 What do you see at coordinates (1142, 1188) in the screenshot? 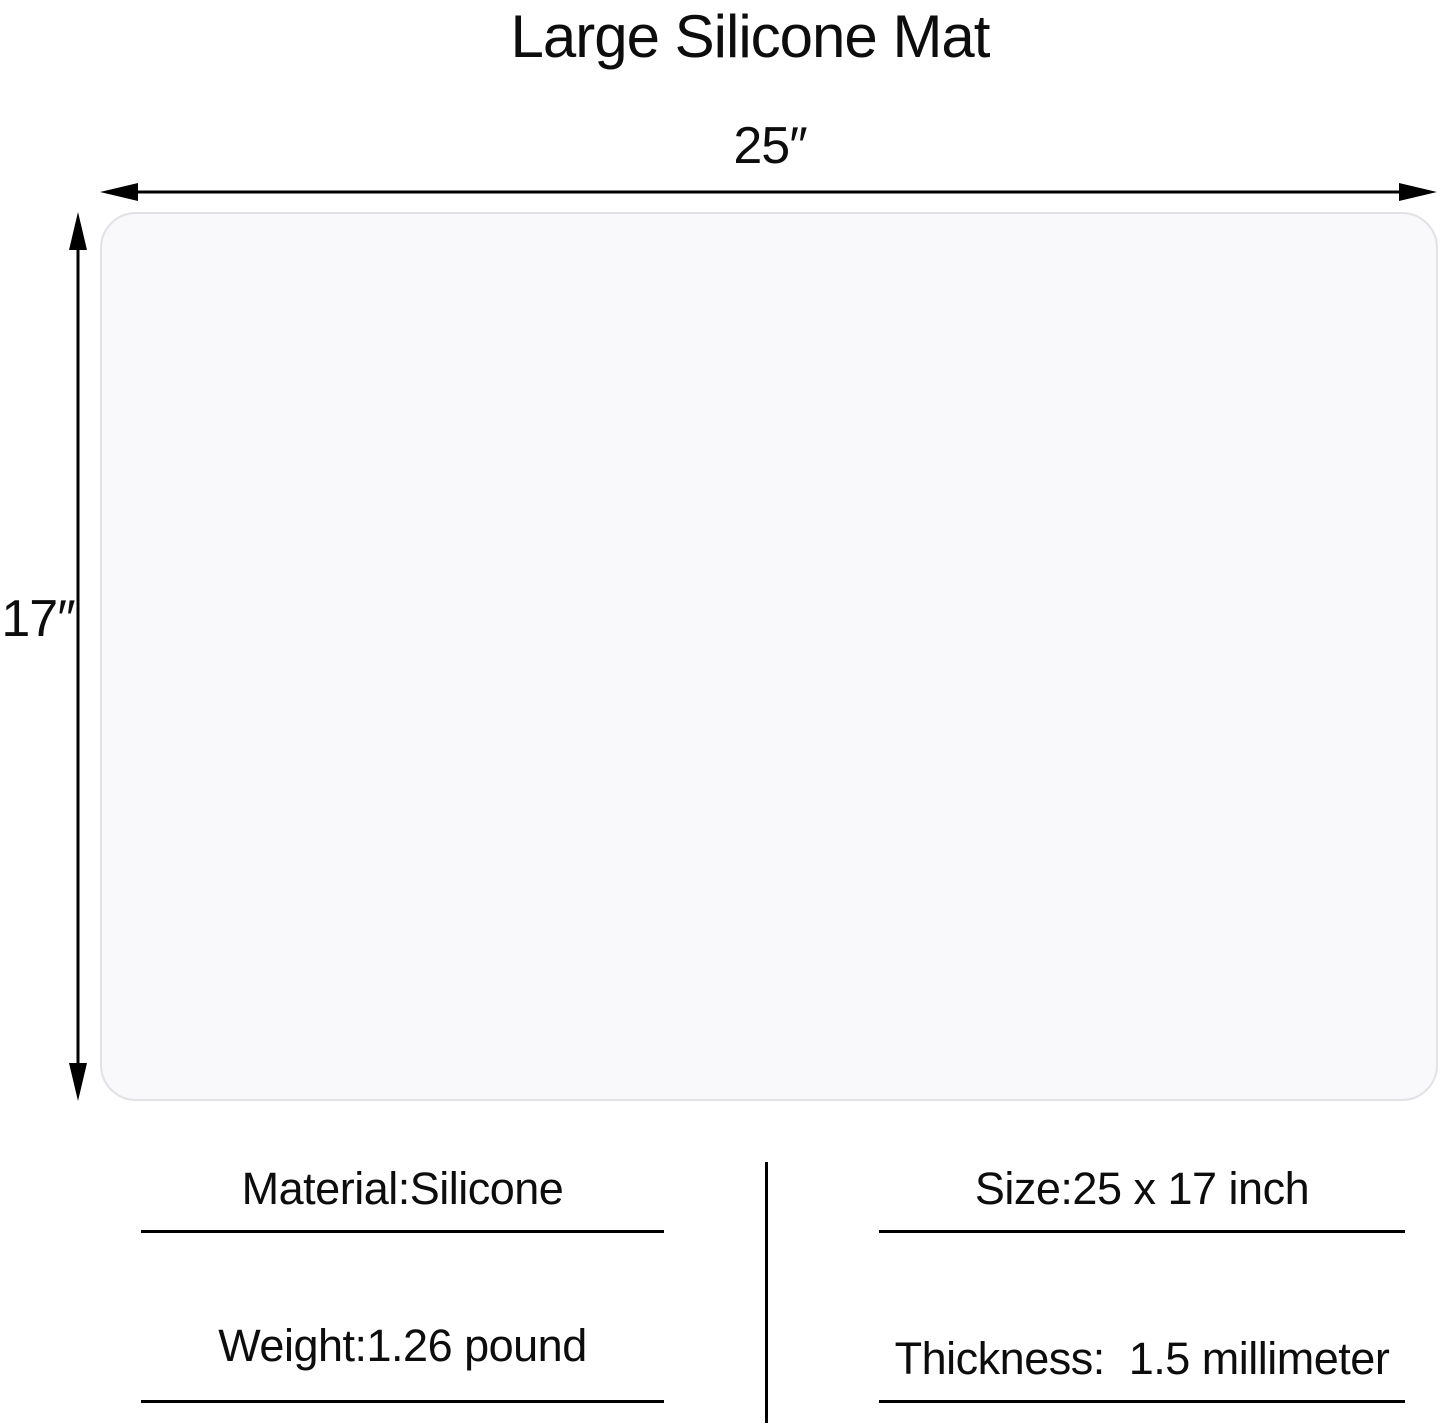
I see `spec-size: Size:25 x 17 inch` at bounding box center [1142, 1188].